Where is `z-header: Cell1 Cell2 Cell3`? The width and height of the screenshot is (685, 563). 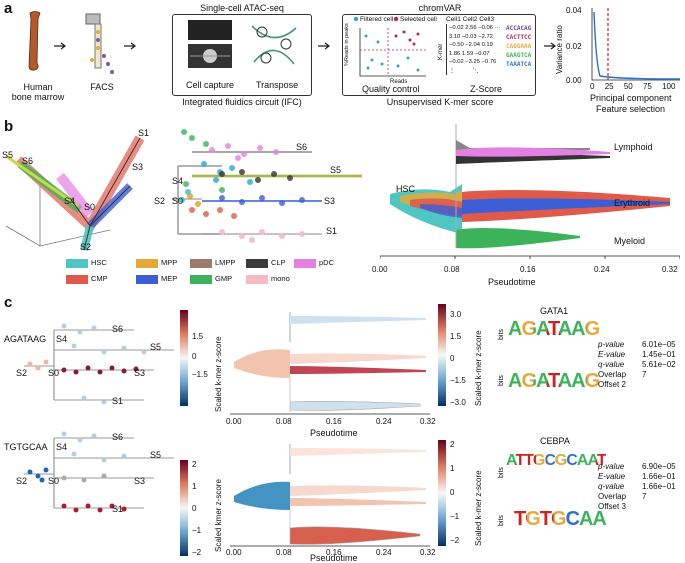 z-header: Cell1 Cell2 Cell3 is located at coordinates (470, 20).